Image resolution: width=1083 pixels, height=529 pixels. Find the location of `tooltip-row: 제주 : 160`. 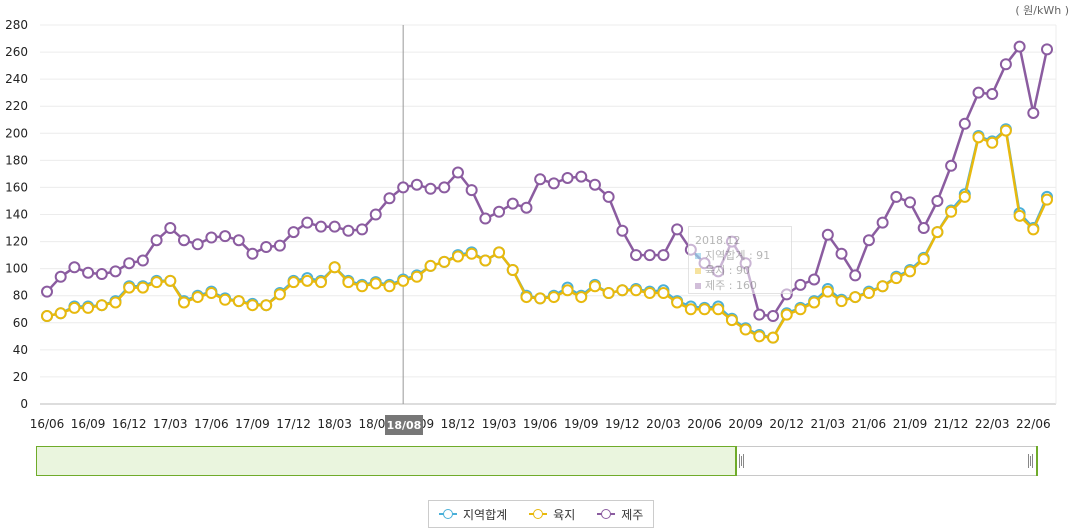

tooltip-row: 제주 : 160 is located at coordinates (740, 285).